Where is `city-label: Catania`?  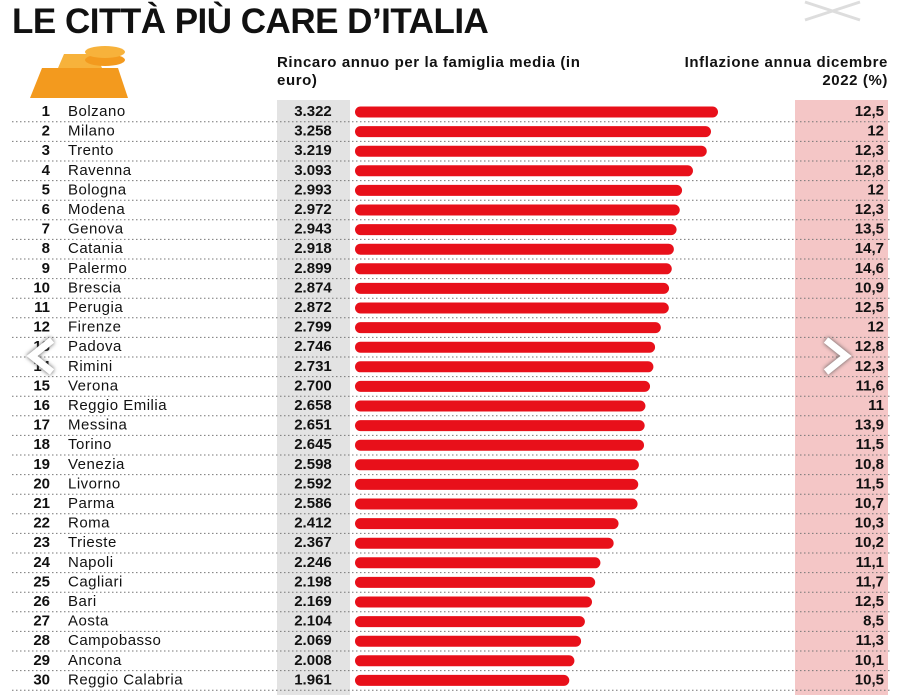 city-label: Catania is located at coordinates (95, 248).